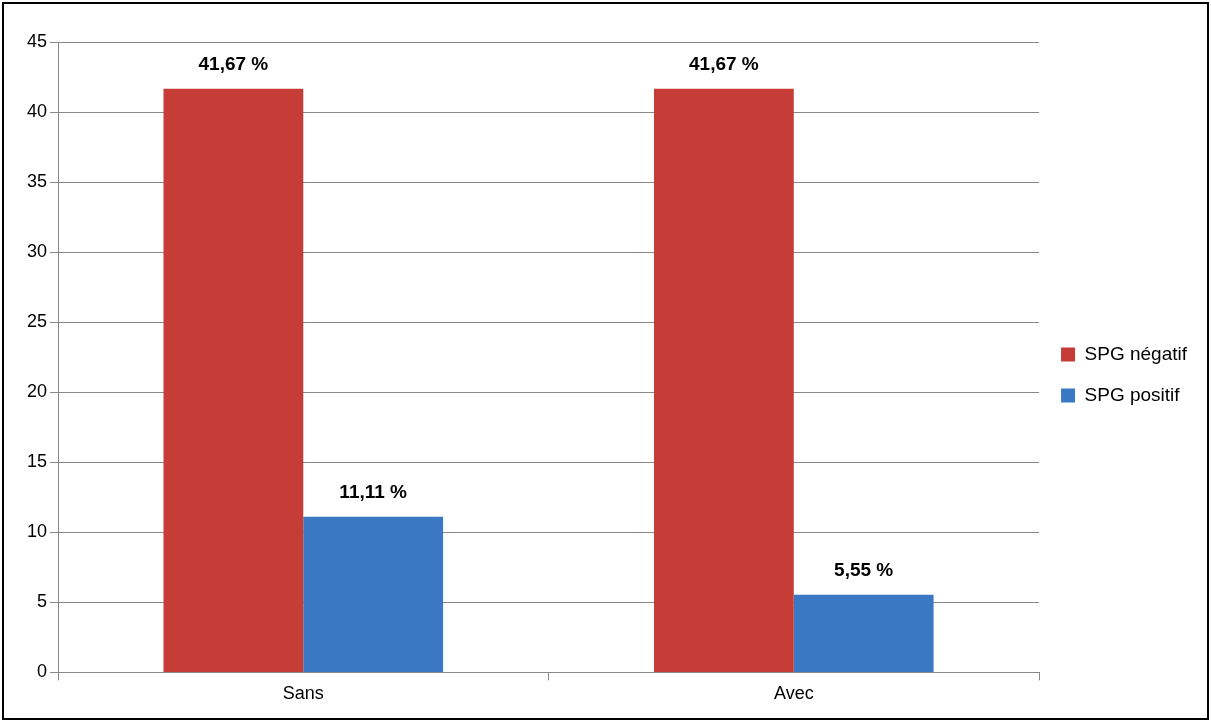 This screenshot has width=1211, height=722. I want to click on y-tick-label: 40, so click(37, 111).